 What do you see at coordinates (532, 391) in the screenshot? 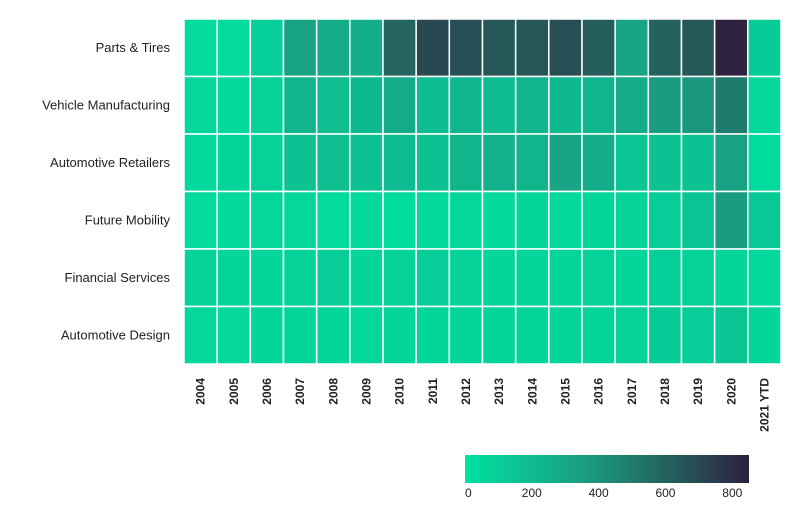
I see `column-label: 2014` at bounding box center [532, 391].